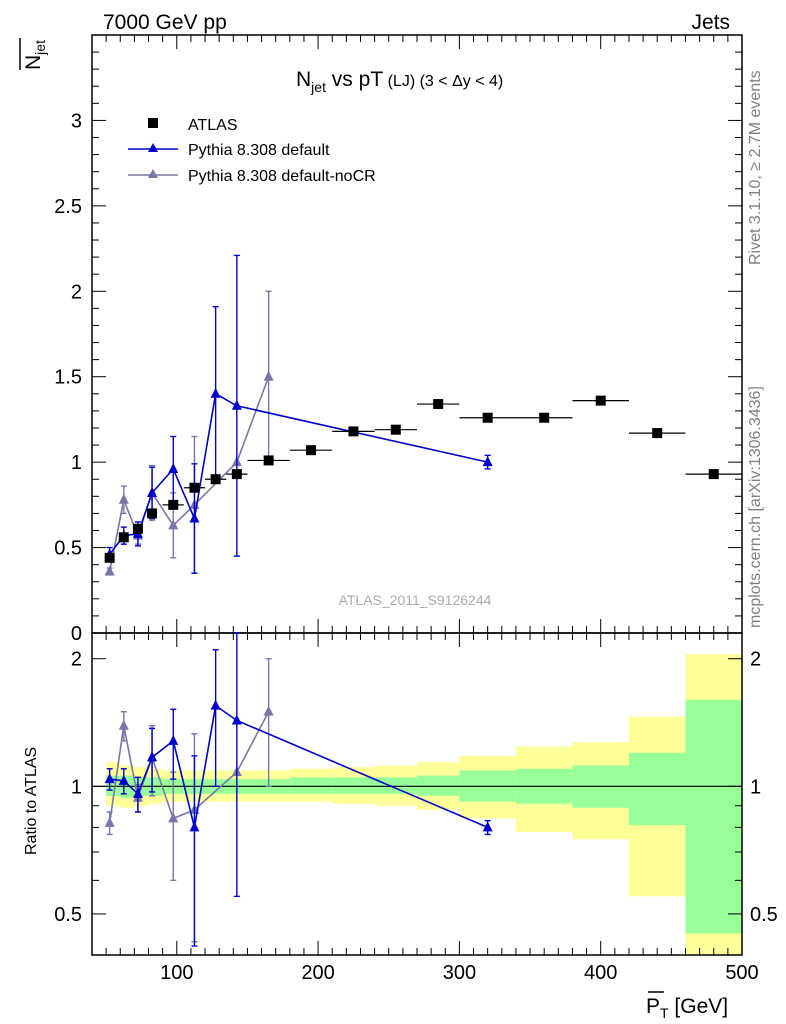 This screenshot has width=786, height=1024. Describe the element at coordinates (68, 378) in the screenshot. I see `main-ytick-label: 1.5` at that location.